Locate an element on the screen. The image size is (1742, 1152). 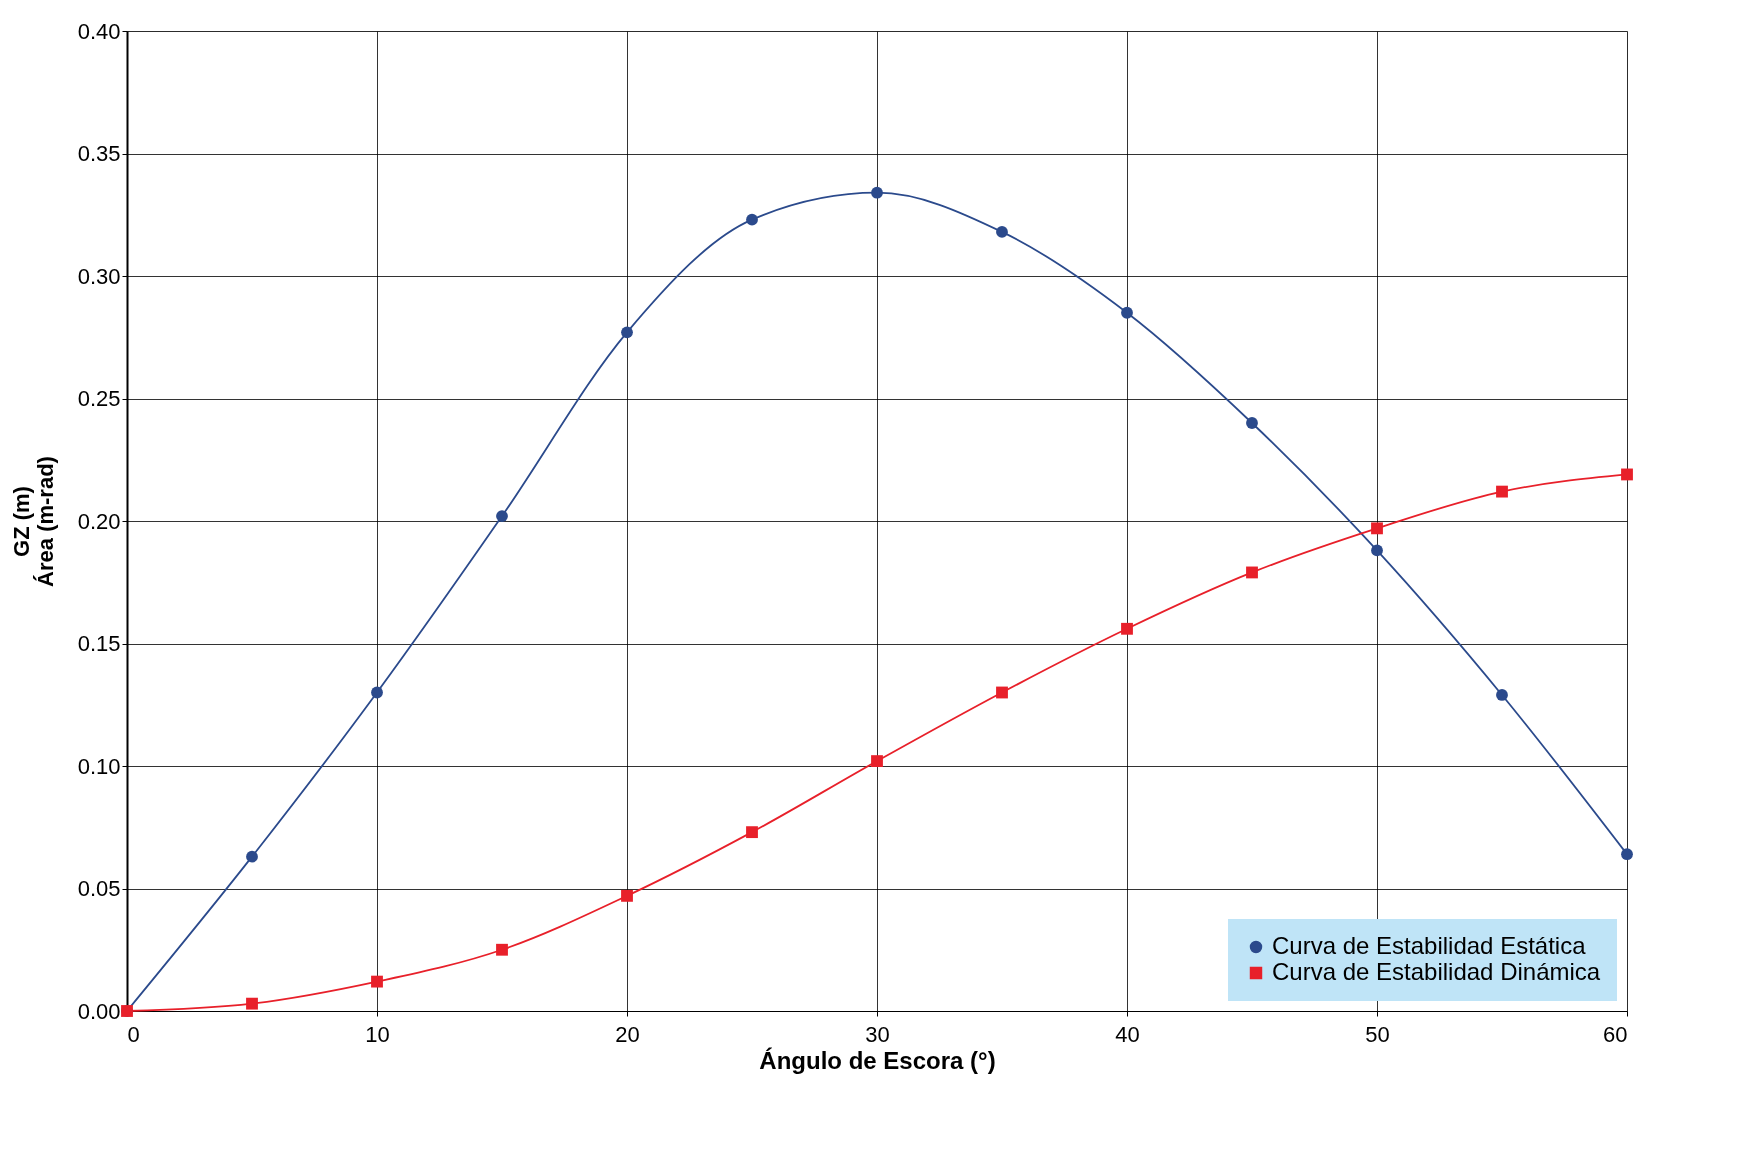
y-tick-label: 0.30 is located at coordinates (99, 276).